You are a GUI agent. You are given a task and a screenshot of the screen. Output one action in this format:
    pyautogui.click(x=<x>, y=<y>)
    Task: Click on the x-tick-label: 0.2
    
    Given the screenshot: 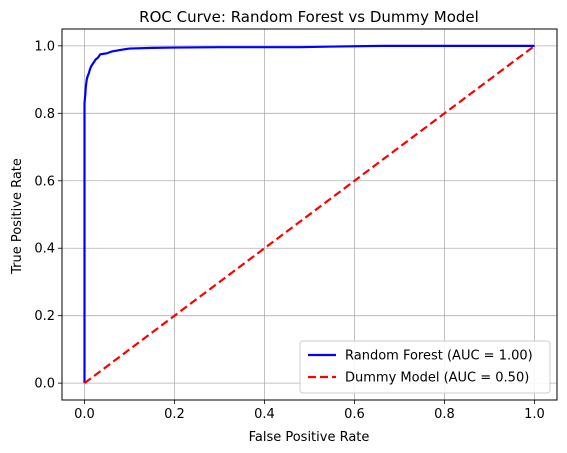 What is the action you would take?
    pyautogui.click(x=174, y=414)
    